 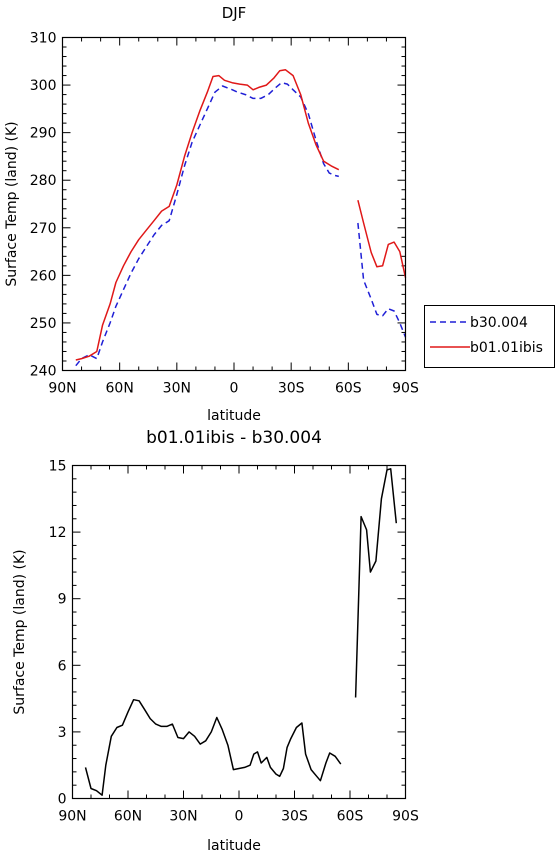 I want to click on top-xtick-label: 0, so click(x=234, y=389).